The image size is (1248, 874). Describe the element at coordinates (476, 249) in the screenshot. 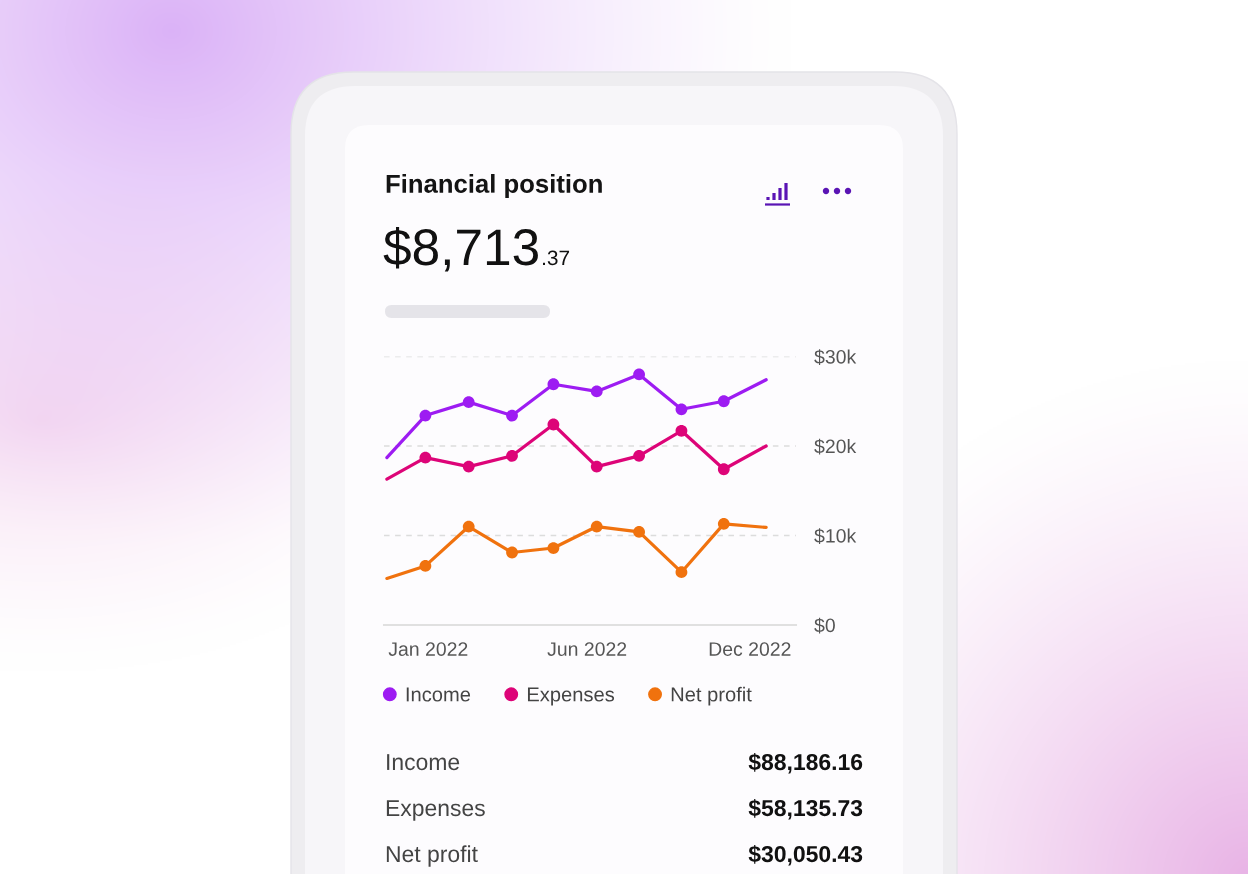

I see `chart-subtitle: $8,713.37` at that location.